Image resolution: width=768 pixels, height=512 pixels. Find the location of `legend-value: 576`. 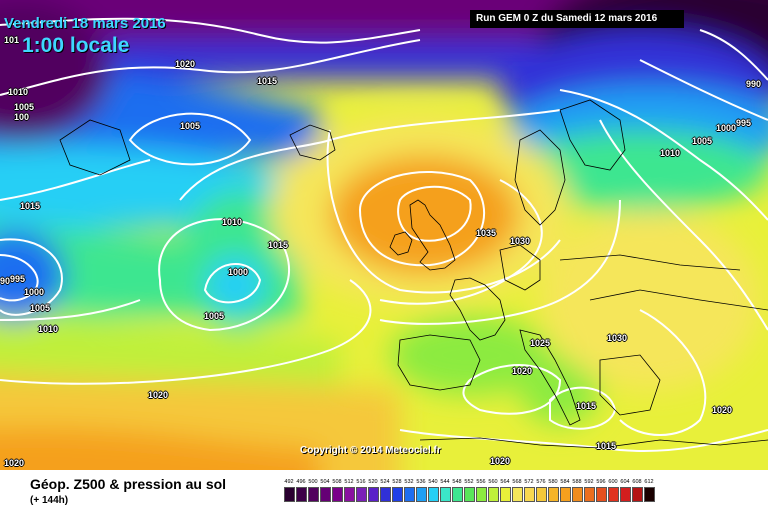

legend-value: 576 is located at coordinates (541, 482).